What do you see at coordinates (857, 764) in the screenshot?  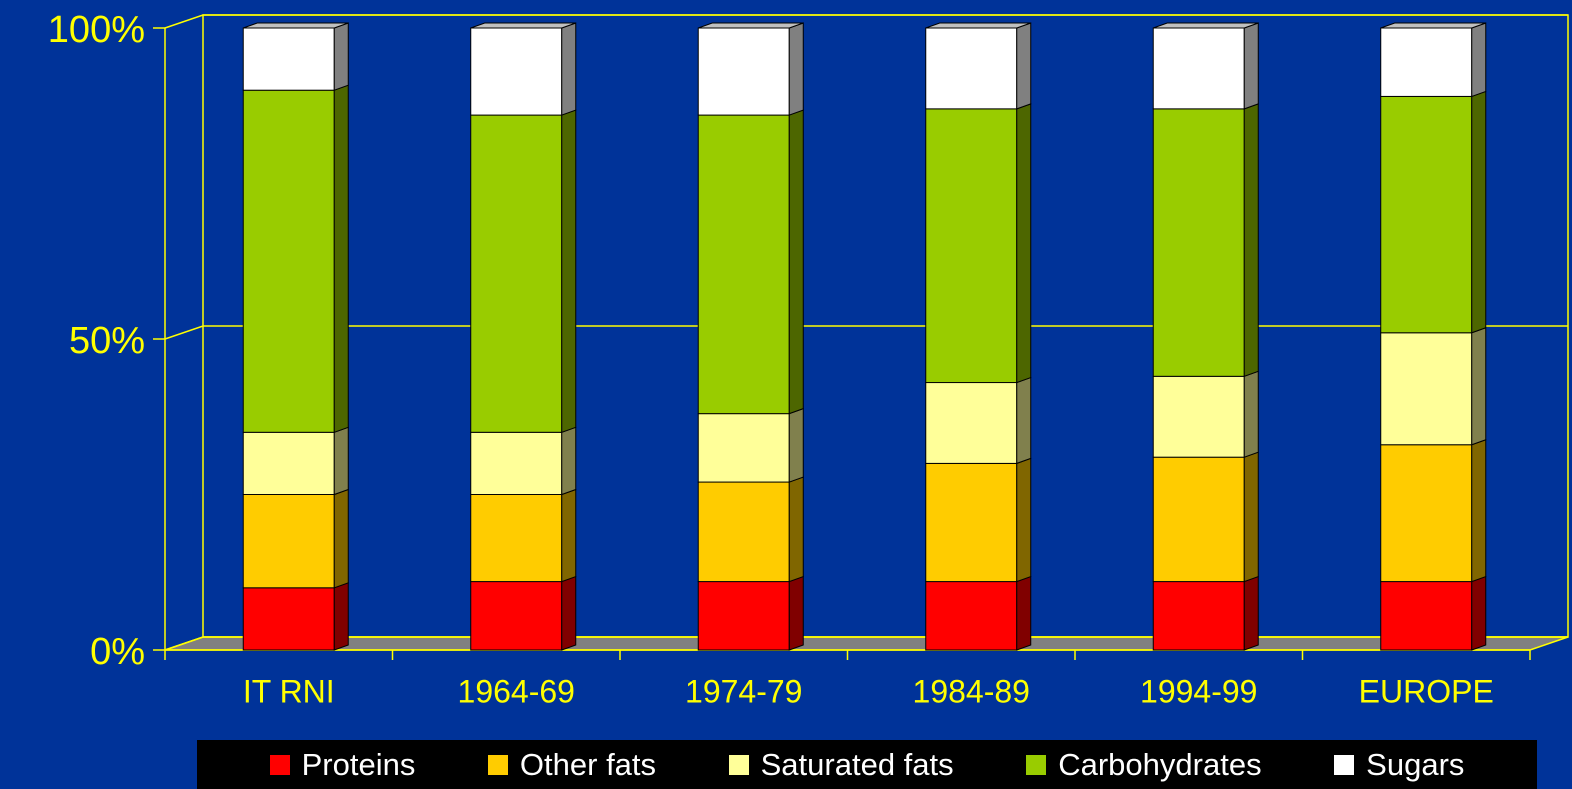 I see `legend-label: Saturated fats` at bounding box center [857, 764].